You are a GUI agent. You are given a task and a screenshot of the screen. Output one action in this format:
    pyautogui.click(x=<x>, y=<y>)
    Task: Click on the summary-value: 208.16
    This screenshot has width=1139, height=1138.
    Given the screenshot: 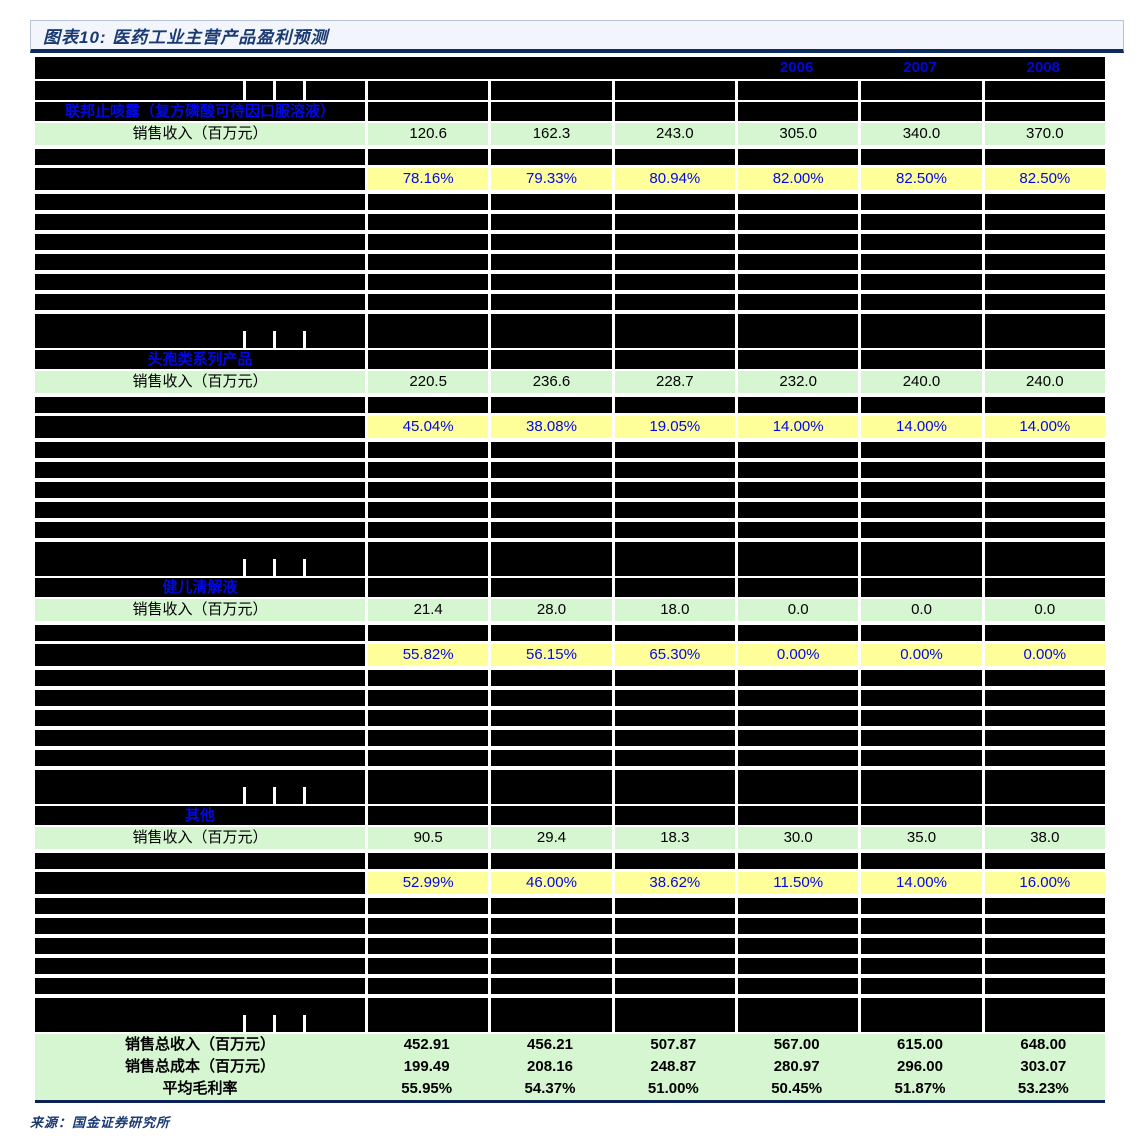 What is the action you would take?
    pyautogui.click(x=550, y=1066)
    